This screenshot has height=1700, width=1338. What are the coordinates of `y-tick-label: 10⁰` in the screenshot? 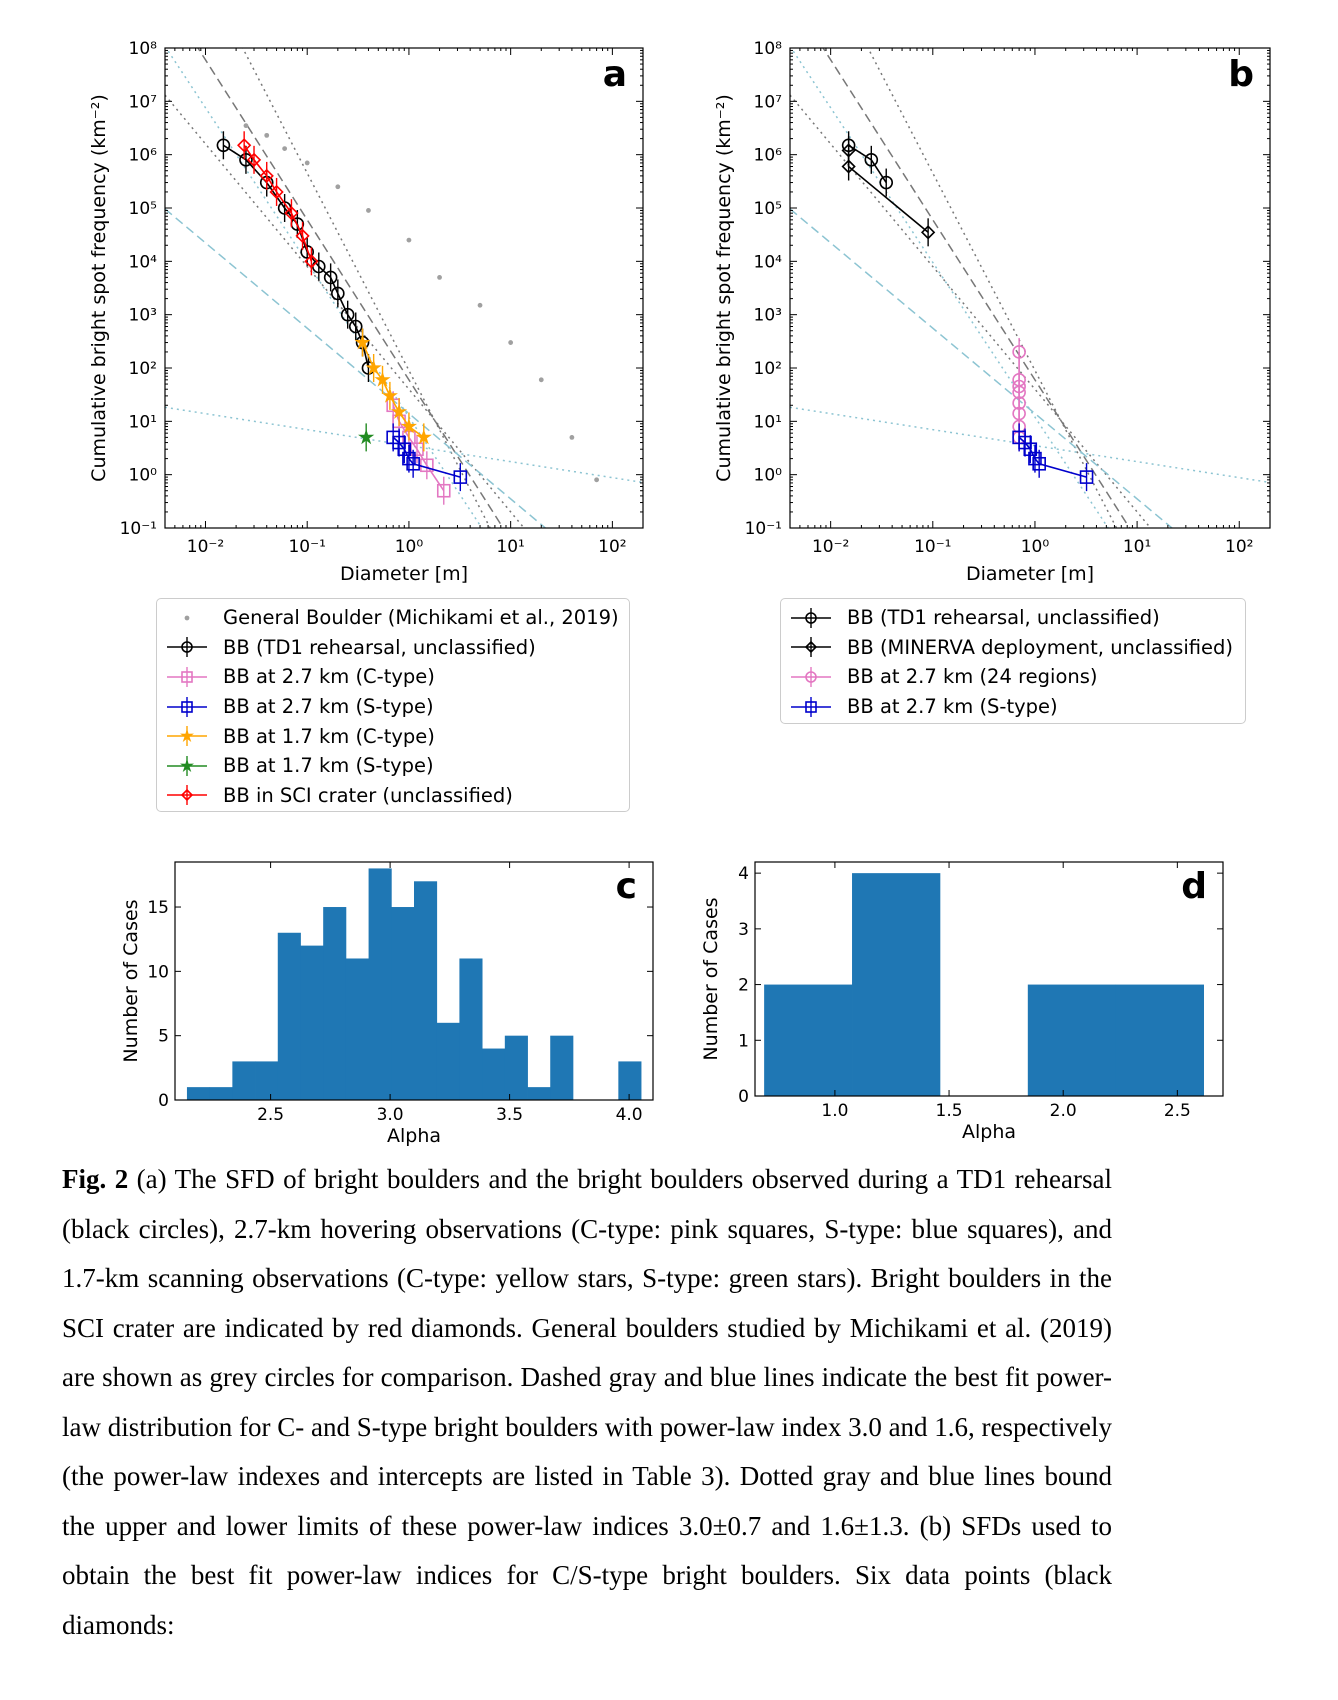 It's located at (768, 476).